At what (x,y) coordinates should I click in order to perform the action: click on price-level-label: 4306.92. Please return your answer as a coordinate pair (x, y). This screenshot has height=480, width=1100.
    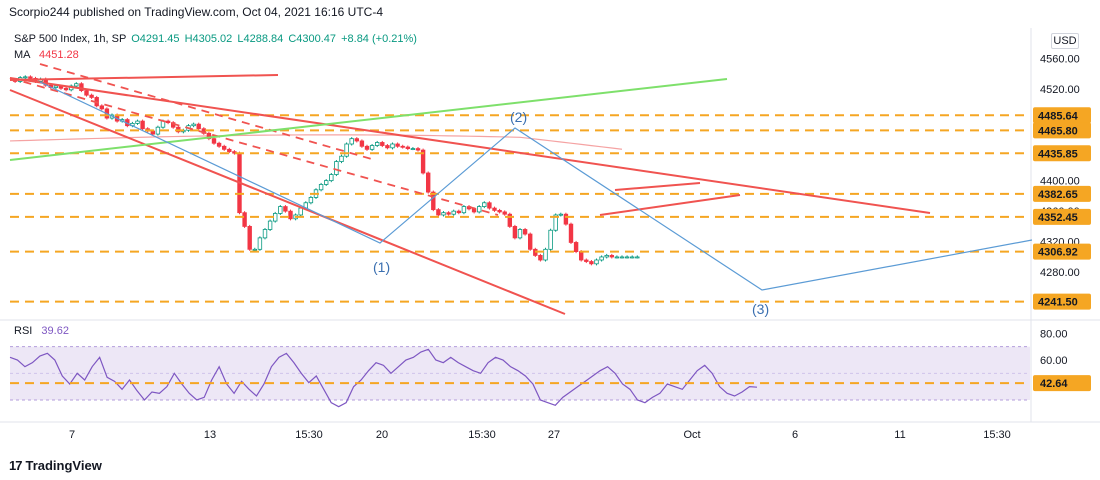
    Looking at the image, I should click on (1058, 253).